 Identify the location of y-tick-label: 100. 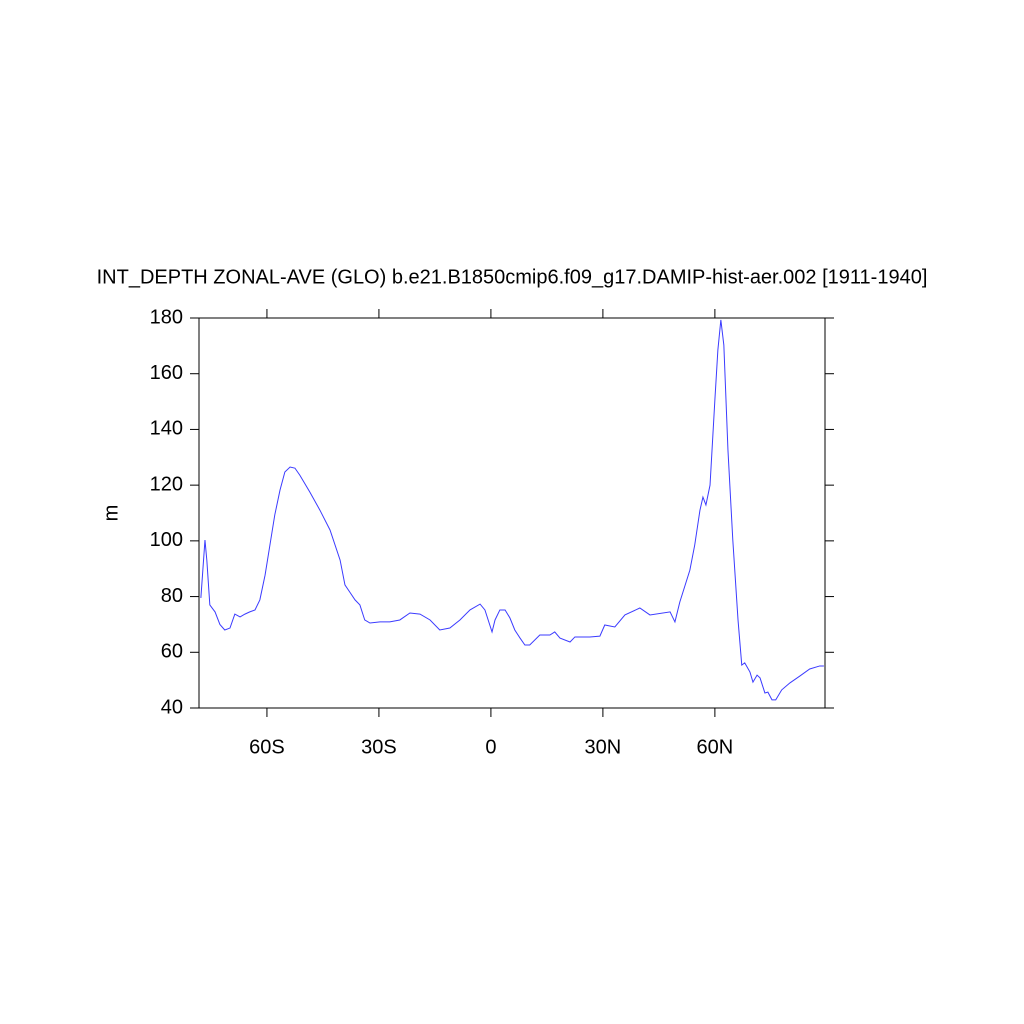
(166, 540).